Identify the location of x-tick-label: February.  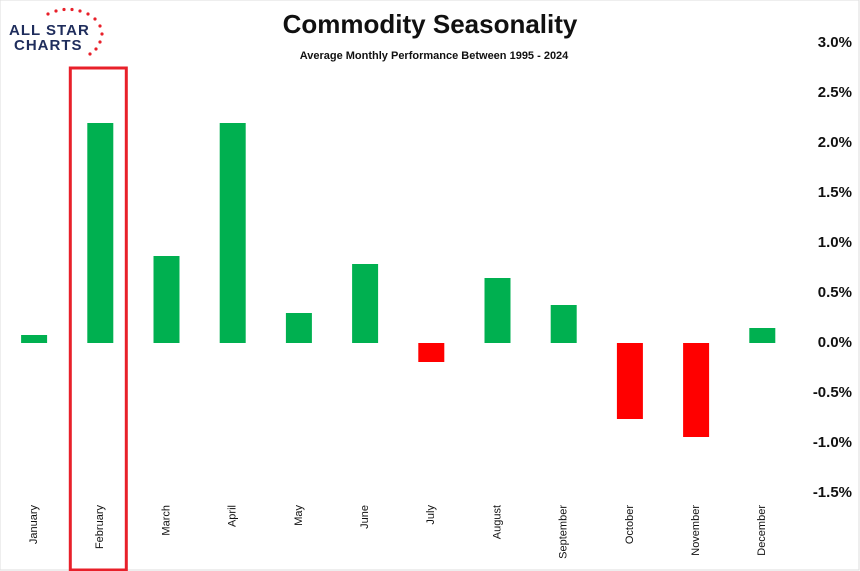
(100, 527).